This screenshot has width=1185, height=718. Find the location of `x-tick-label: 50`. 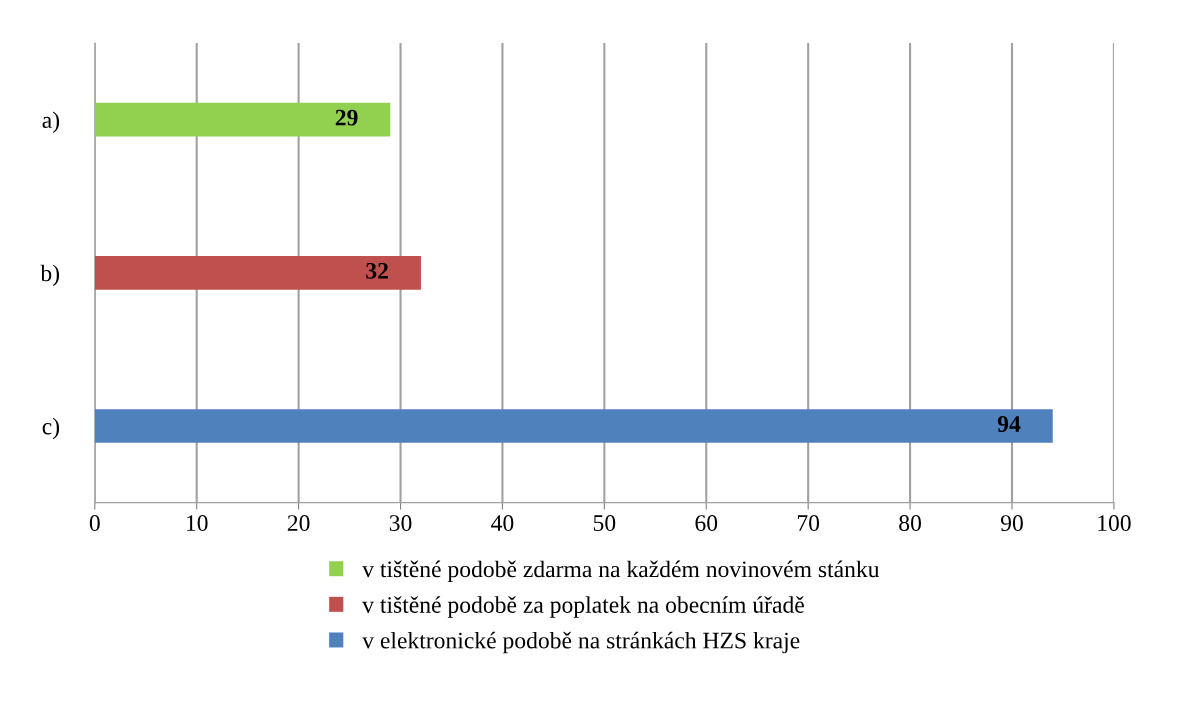

x-tick-label: 50 is located at coordinates (604, 523).